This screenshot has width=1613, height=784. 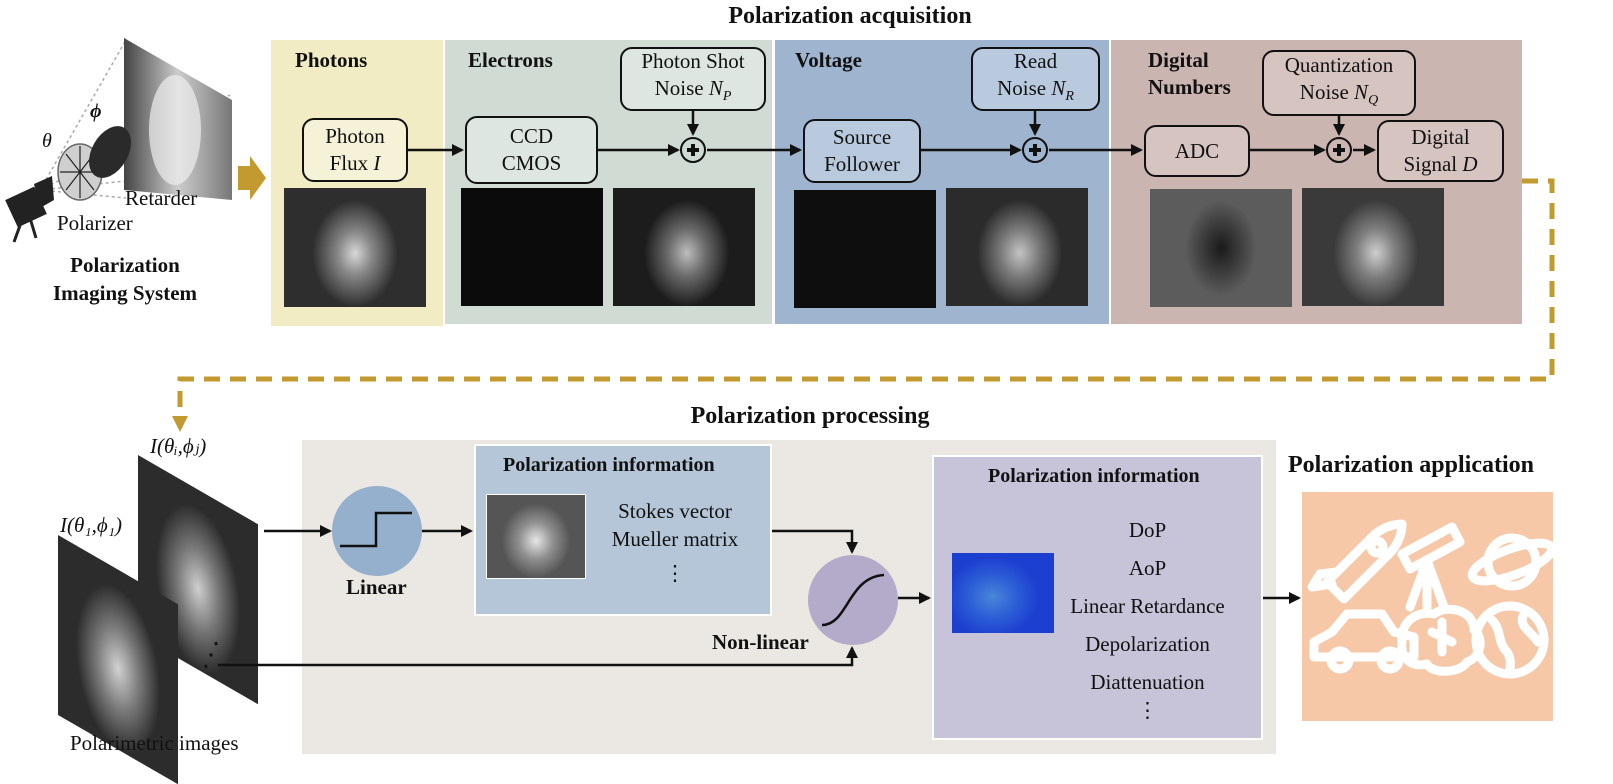 I want to click on photon-flux-image, so click(x=355, y=247).